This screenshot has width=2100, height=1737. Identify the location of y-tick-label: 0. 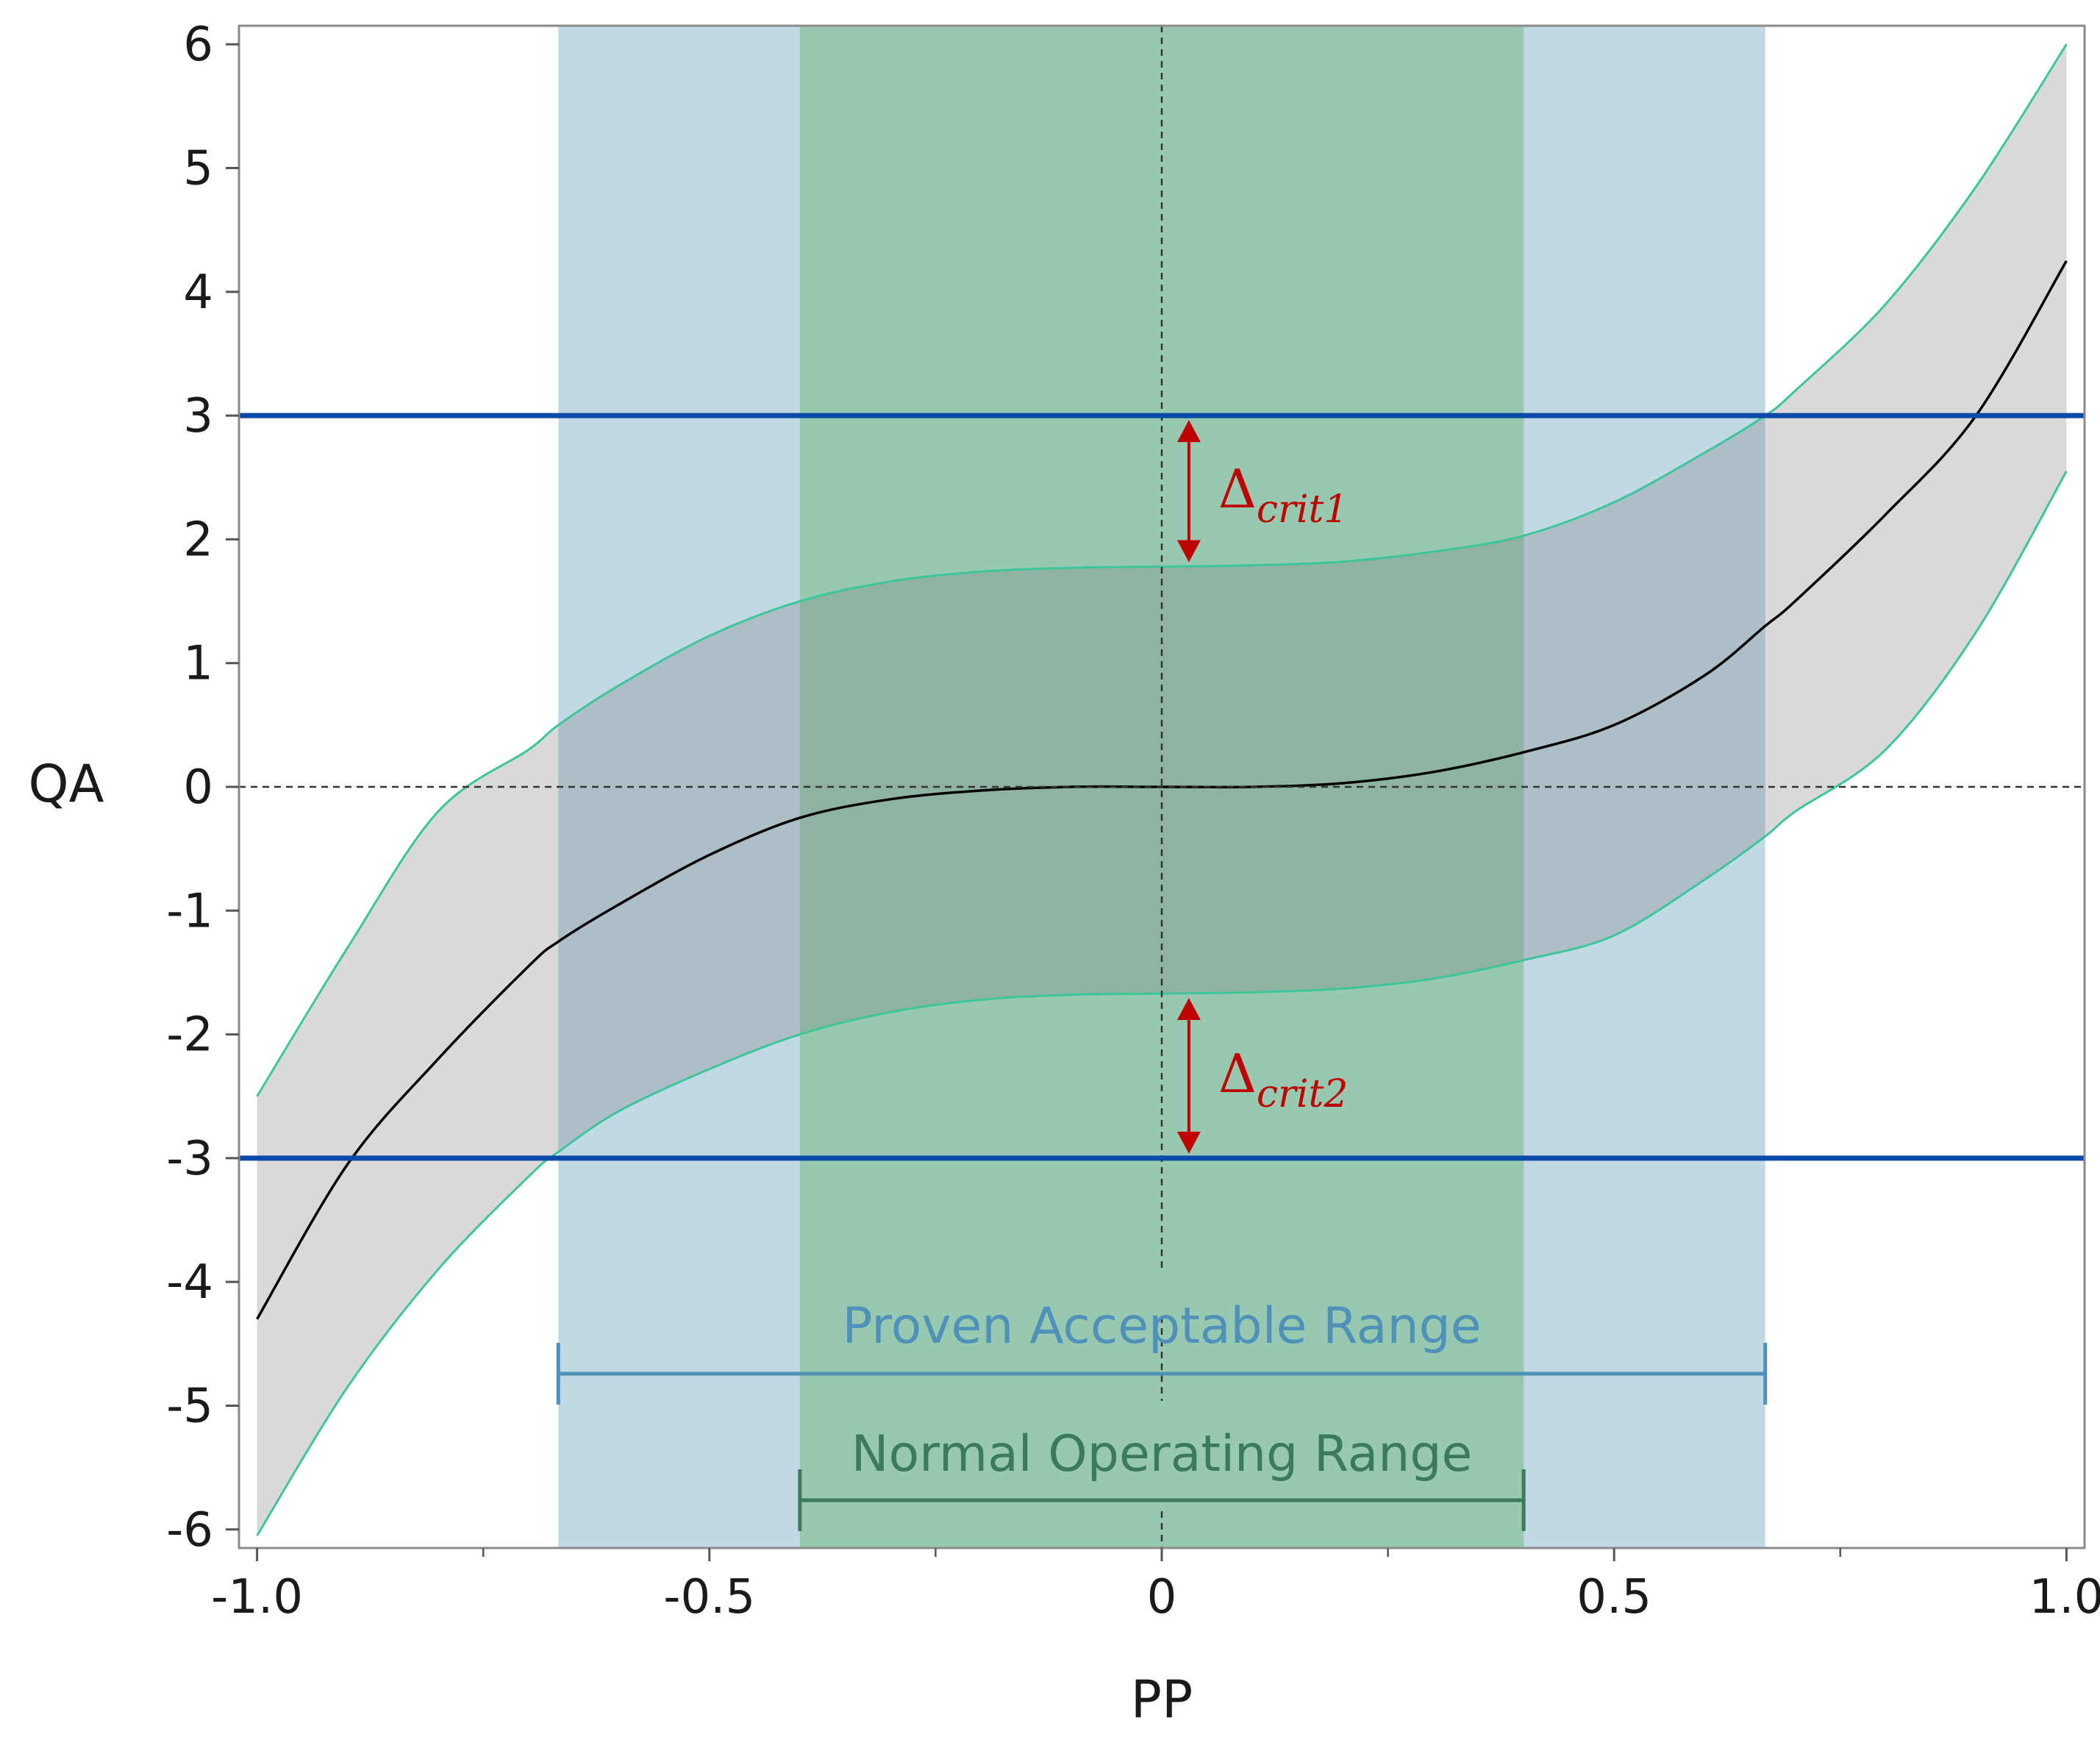
(198, 788).